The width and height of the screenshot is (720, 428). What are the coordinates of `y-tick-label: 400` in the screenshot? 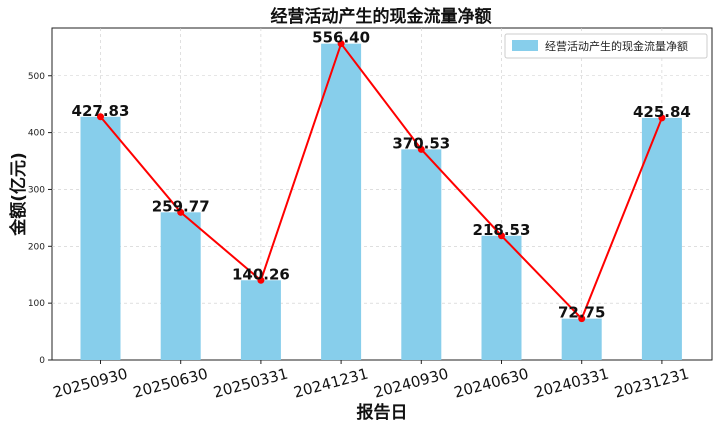 It's located at (36, 134).